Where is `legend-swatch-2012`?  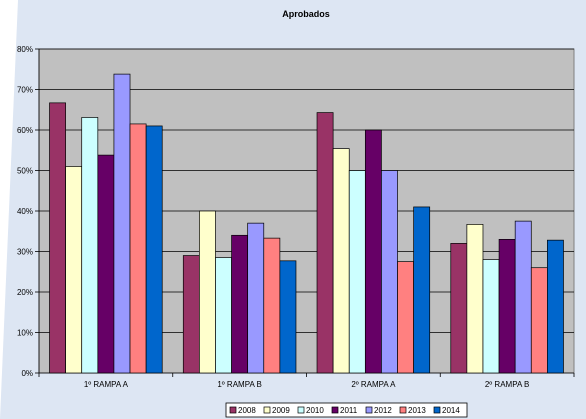
legend-swatch-2012 is located at coordinates (369, 410).